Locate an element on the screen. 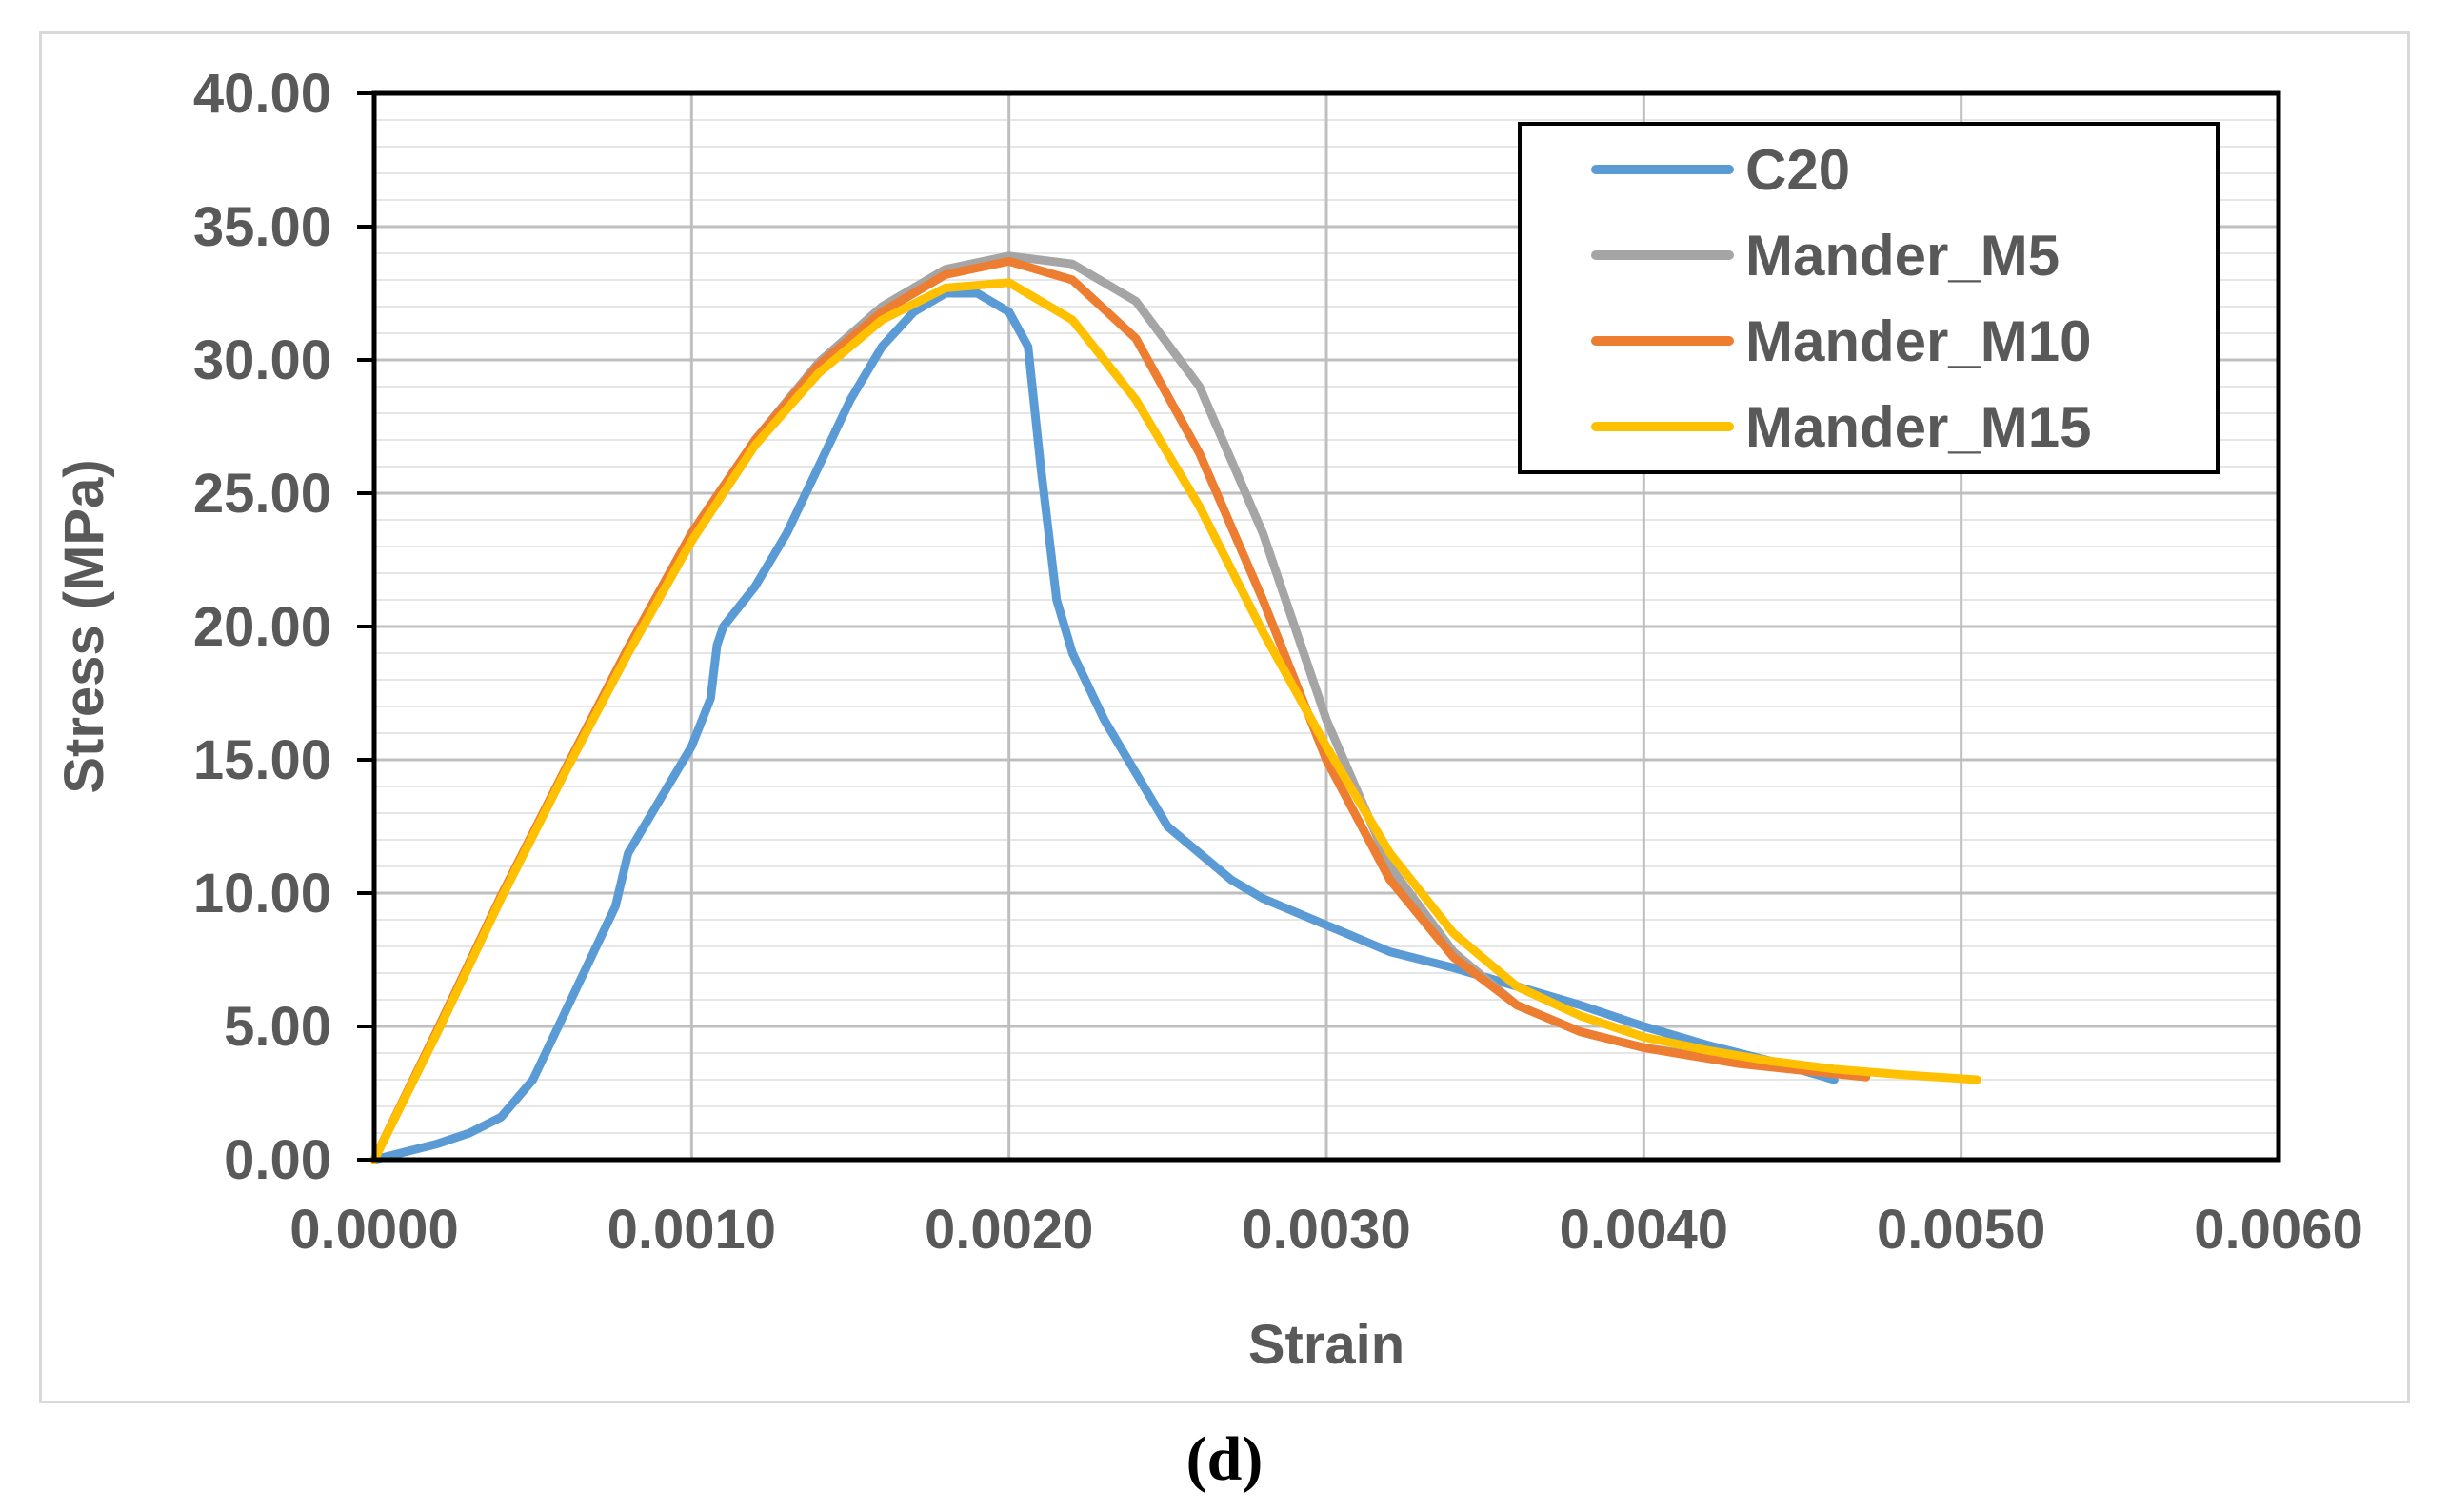 This screenshot has width=2449, height=1512. y-tick-label: 0.00 is located at coordinates (278, 1160).